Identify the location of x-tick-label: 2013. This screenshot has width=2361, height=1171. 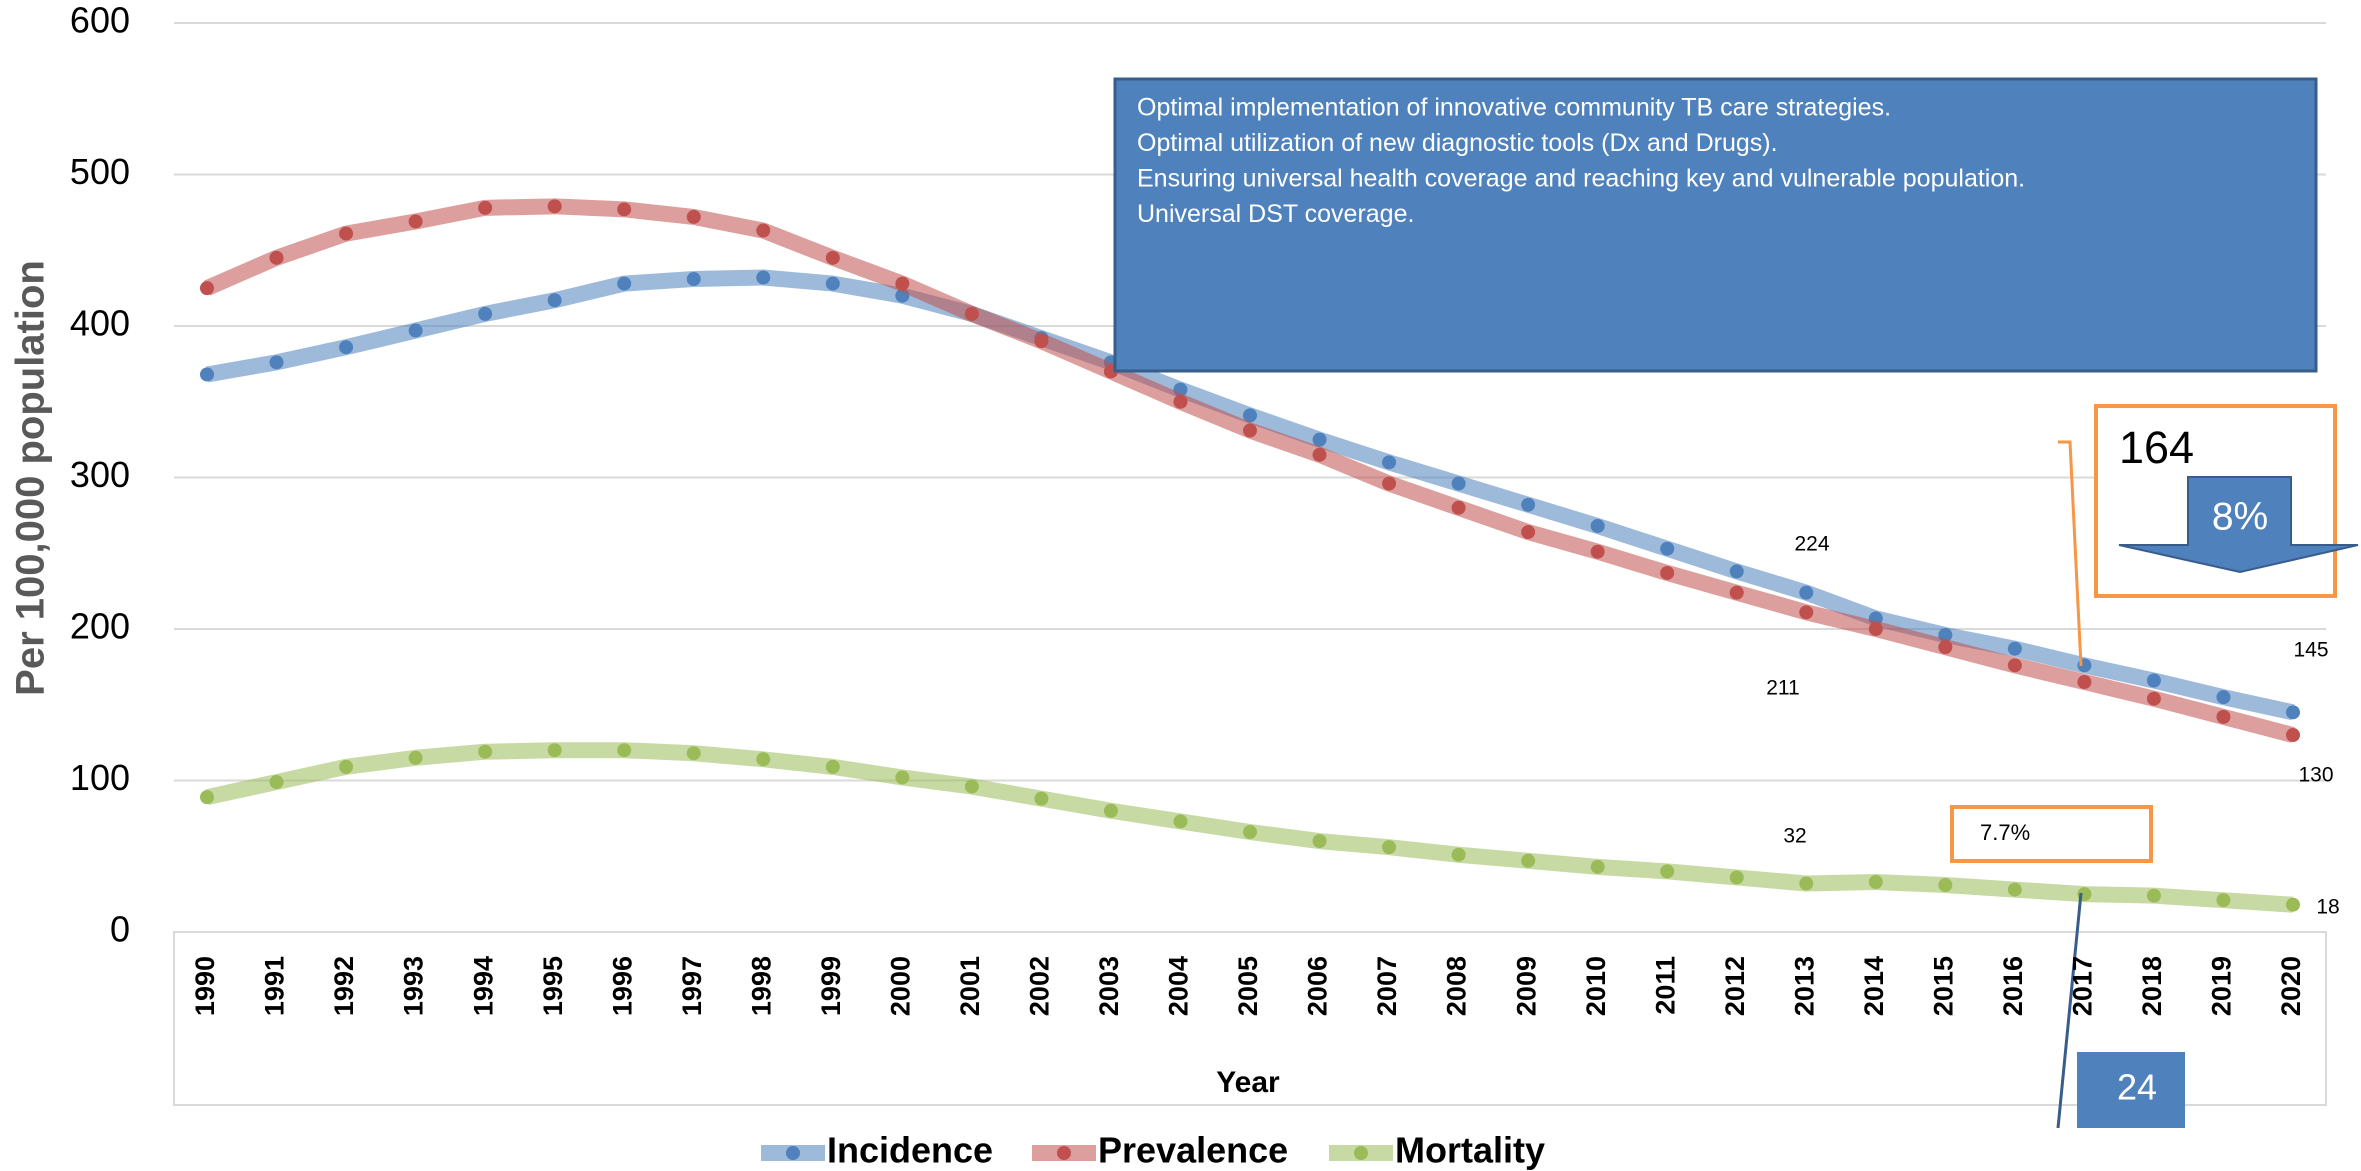
(1804, 986).